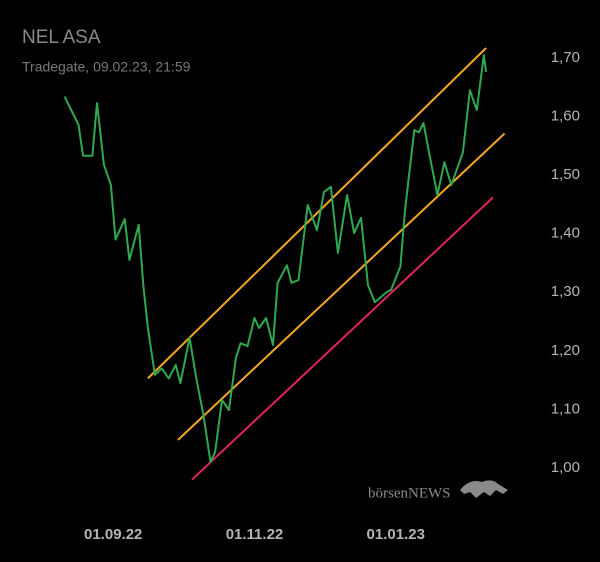 The height and width of the screenshot is (562, 600). I want to click on y-tick-label: 1,30, so click(565, 291).